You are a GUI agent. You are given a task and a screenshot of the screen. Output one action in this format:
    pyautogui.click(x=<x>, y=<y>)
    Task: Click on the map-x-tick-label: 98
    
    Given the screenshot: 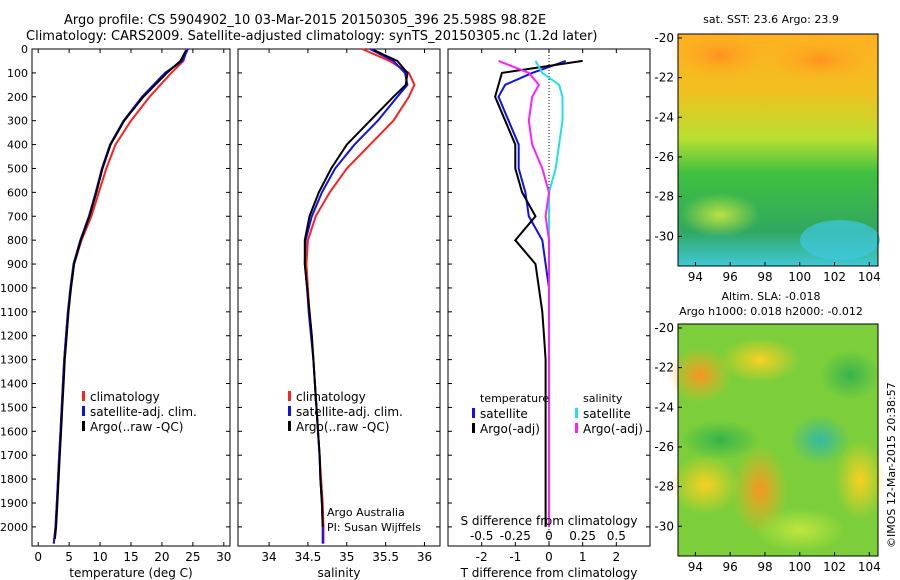 What is the action you would take?
    pyautogui.click(x=764, y=277)
    